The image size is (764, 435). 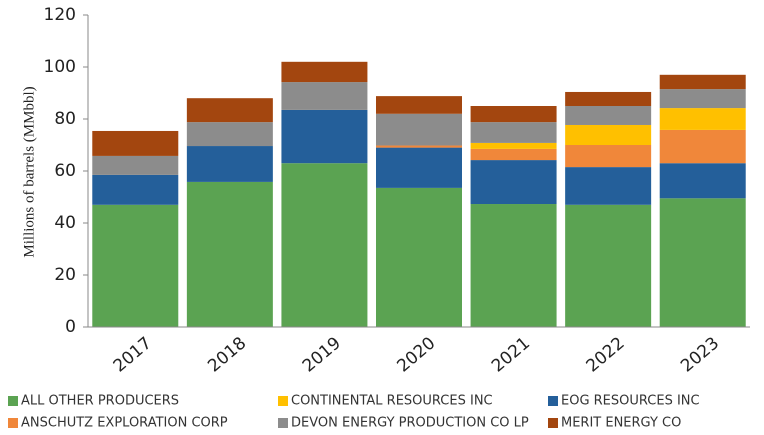 What do you see at coordinates (100, 401) in the screenshot?
I see `legend-label: ALL OTHER PRODUCERS` at bounding box center [100, 401].